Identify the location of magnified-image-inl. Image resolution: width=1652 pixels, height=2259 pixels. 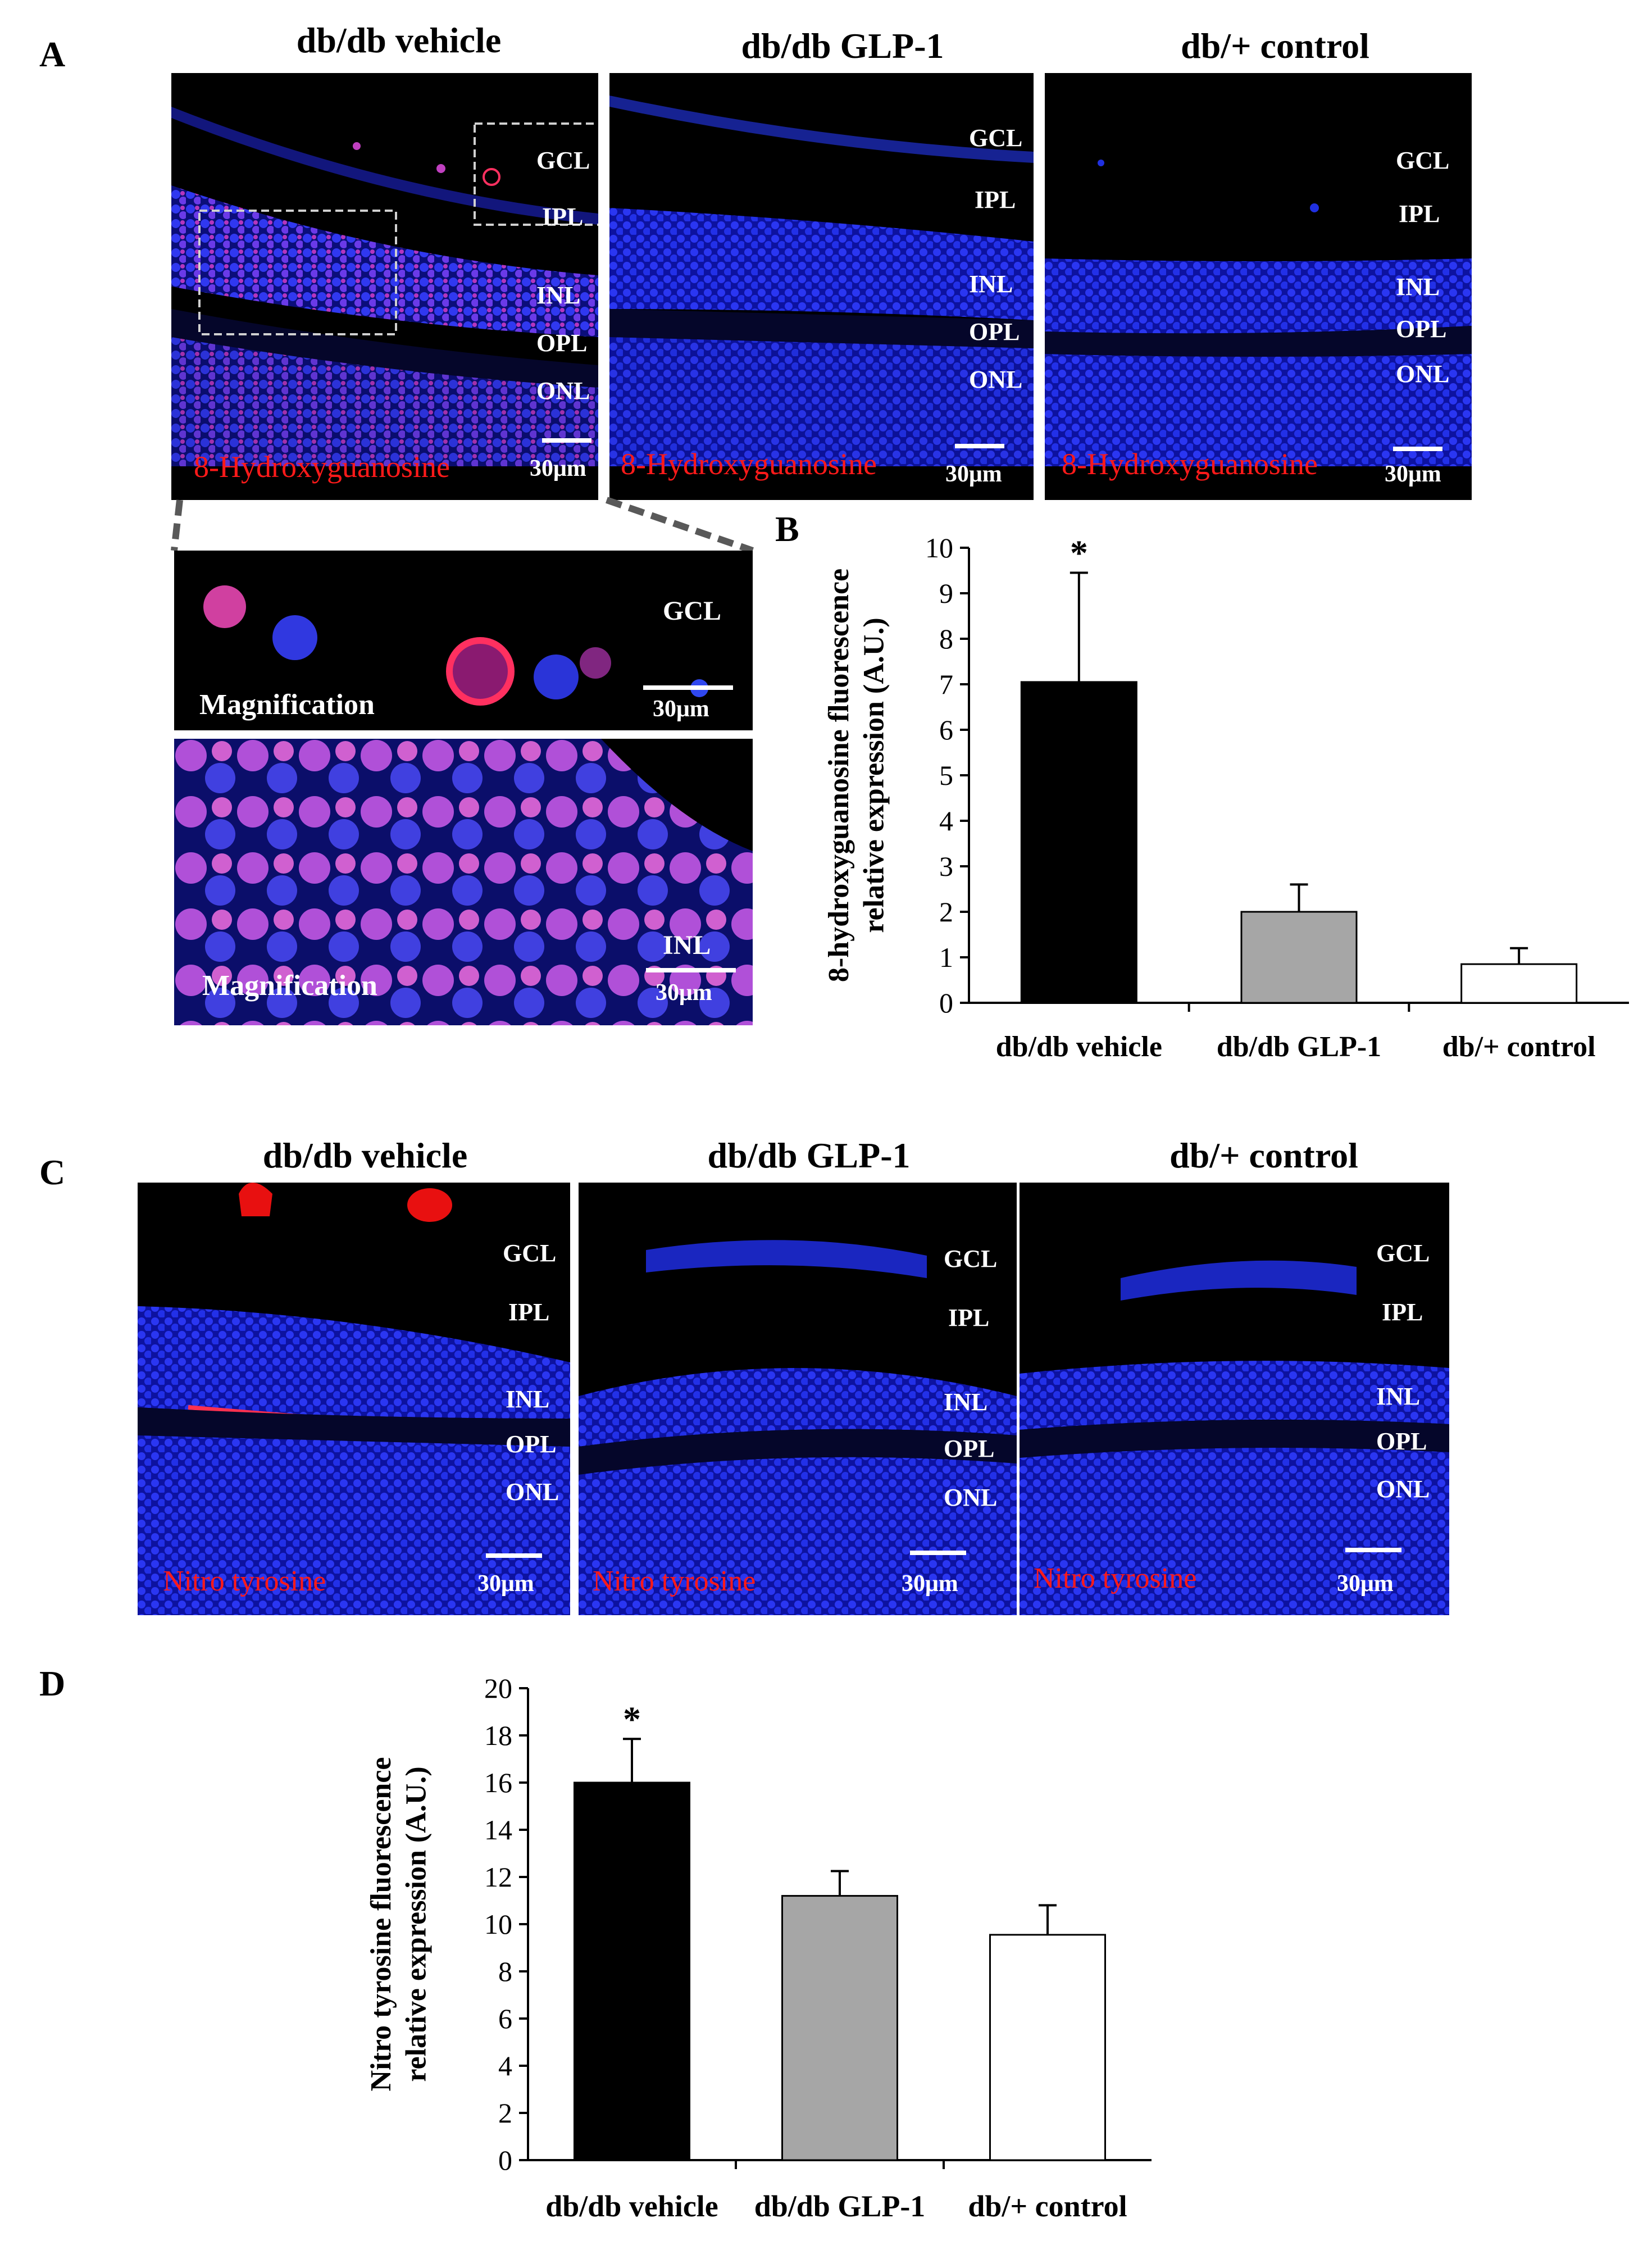
(464, 882).